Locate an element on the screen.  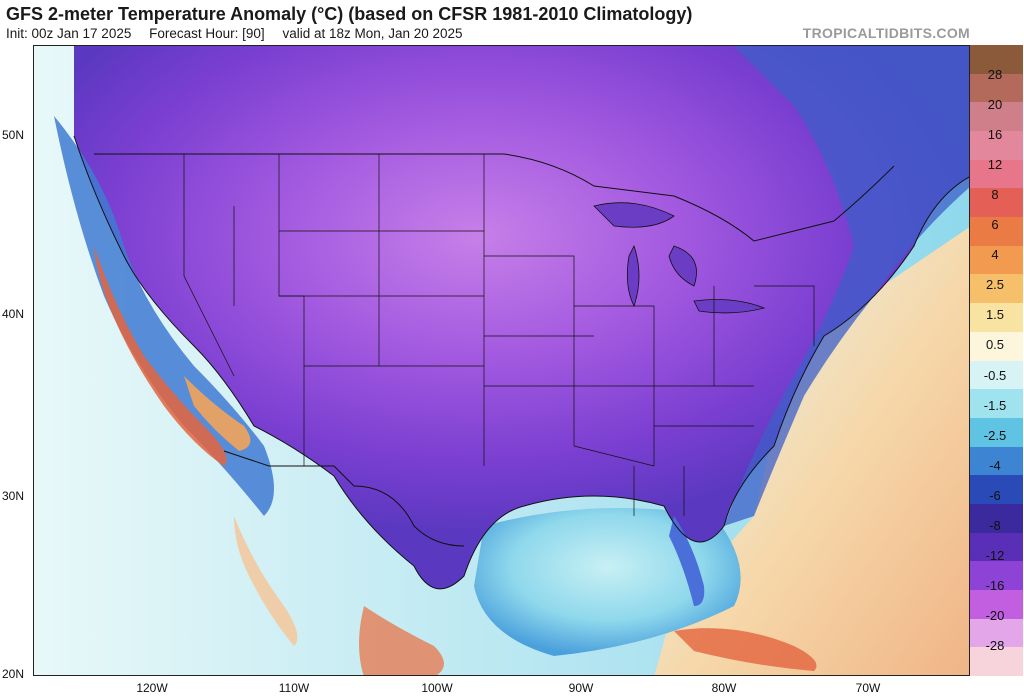
colorbar-label: 1.5 is located at coordinates (995, 315).